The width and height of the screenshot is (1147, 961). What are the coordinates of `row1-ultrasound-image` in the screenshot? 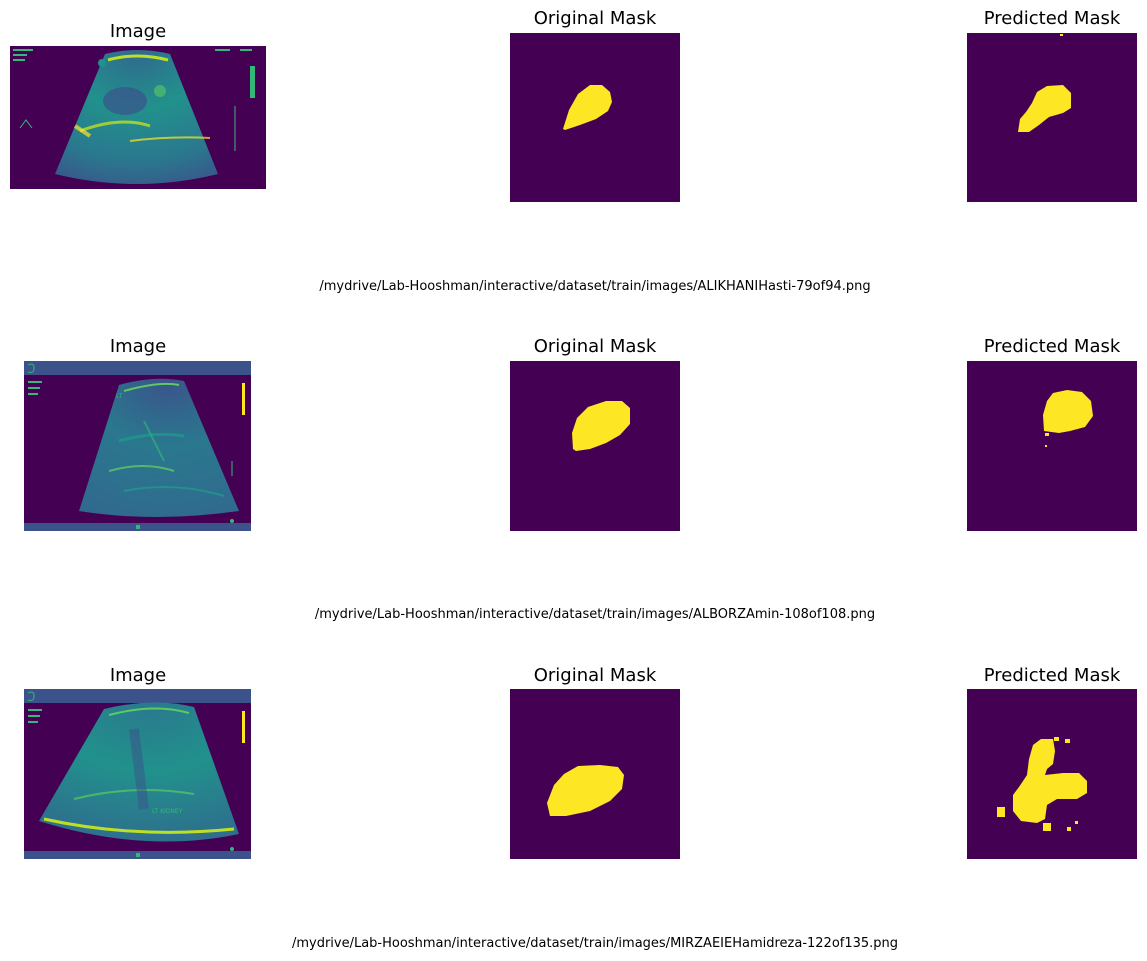 It's located at (138, 117).